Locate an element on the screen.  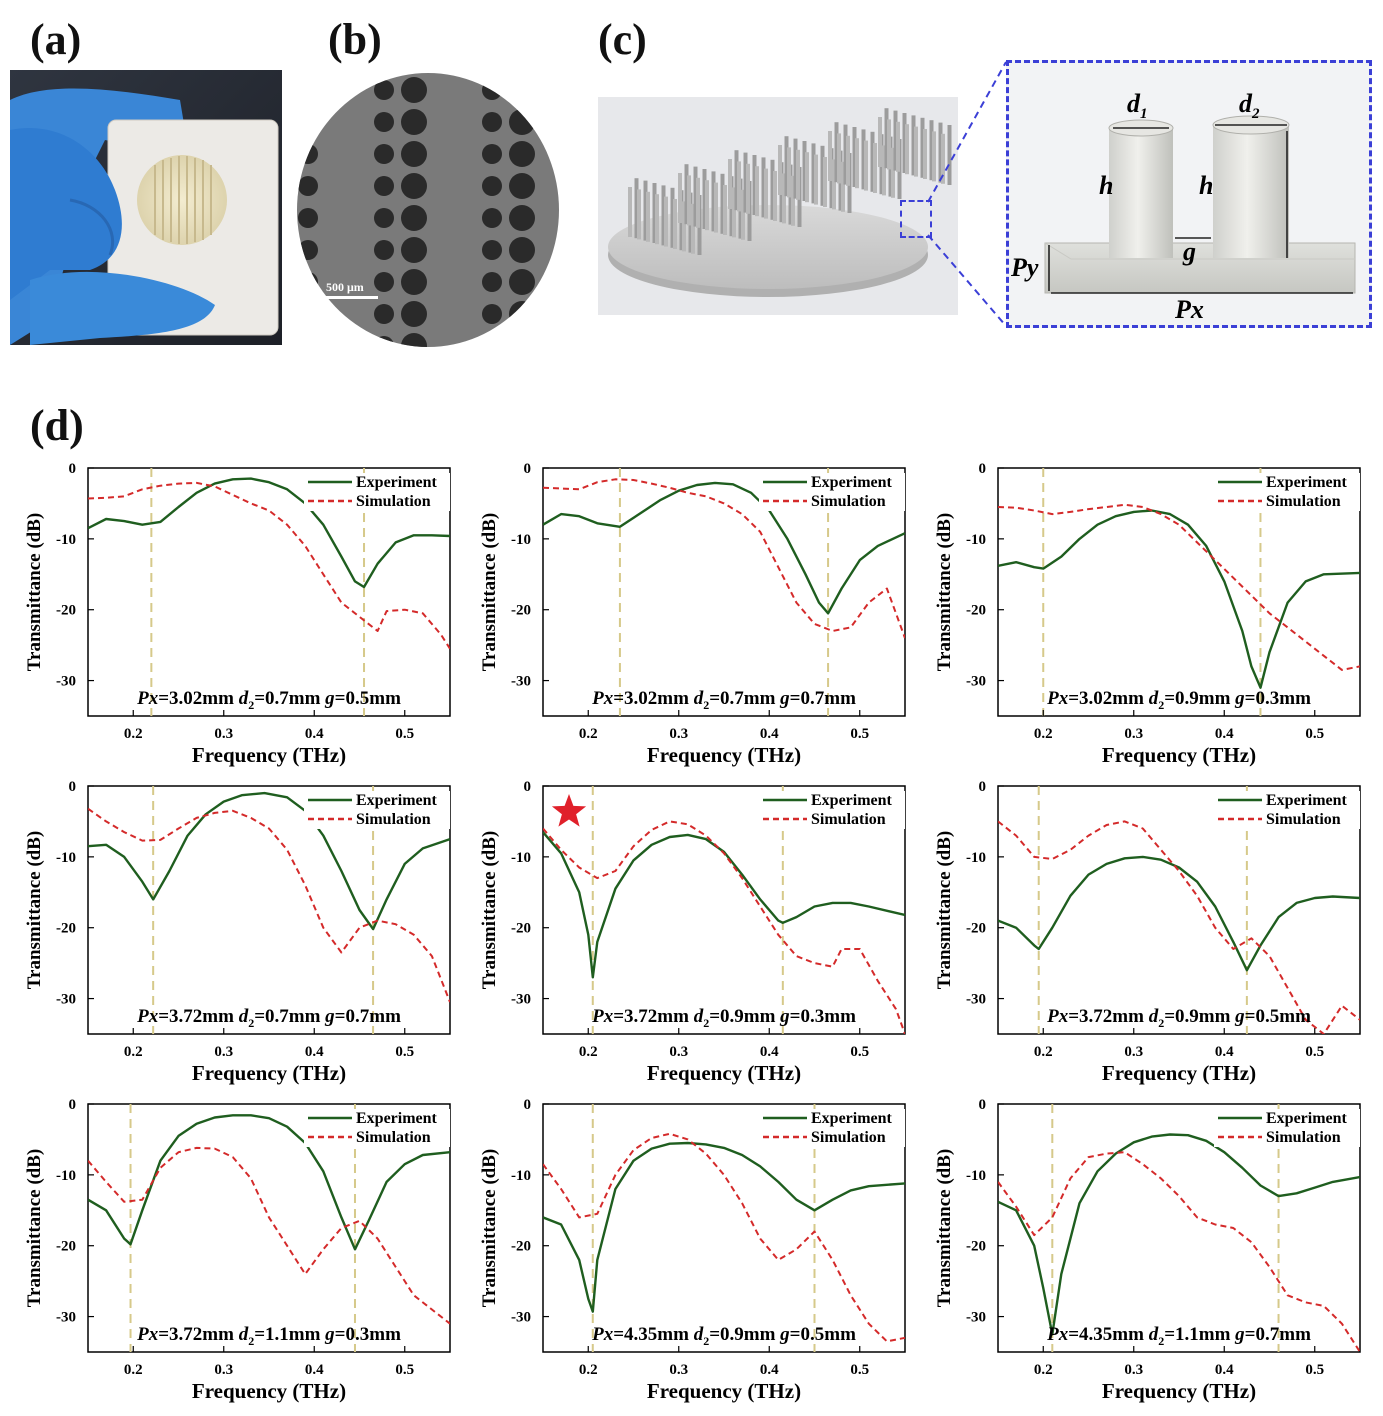
label-py: Py is located at coordinates (1025, 267).